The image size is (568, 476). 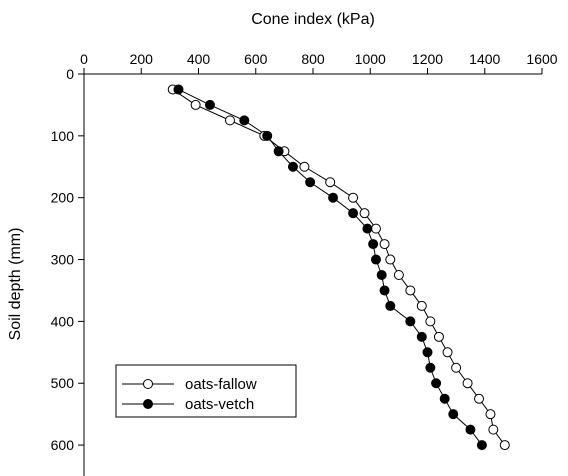 What do you see at coordinates (199, 59) in the screenshot?
I see `x-tick-label: 400` at bounding box center [199, 59].